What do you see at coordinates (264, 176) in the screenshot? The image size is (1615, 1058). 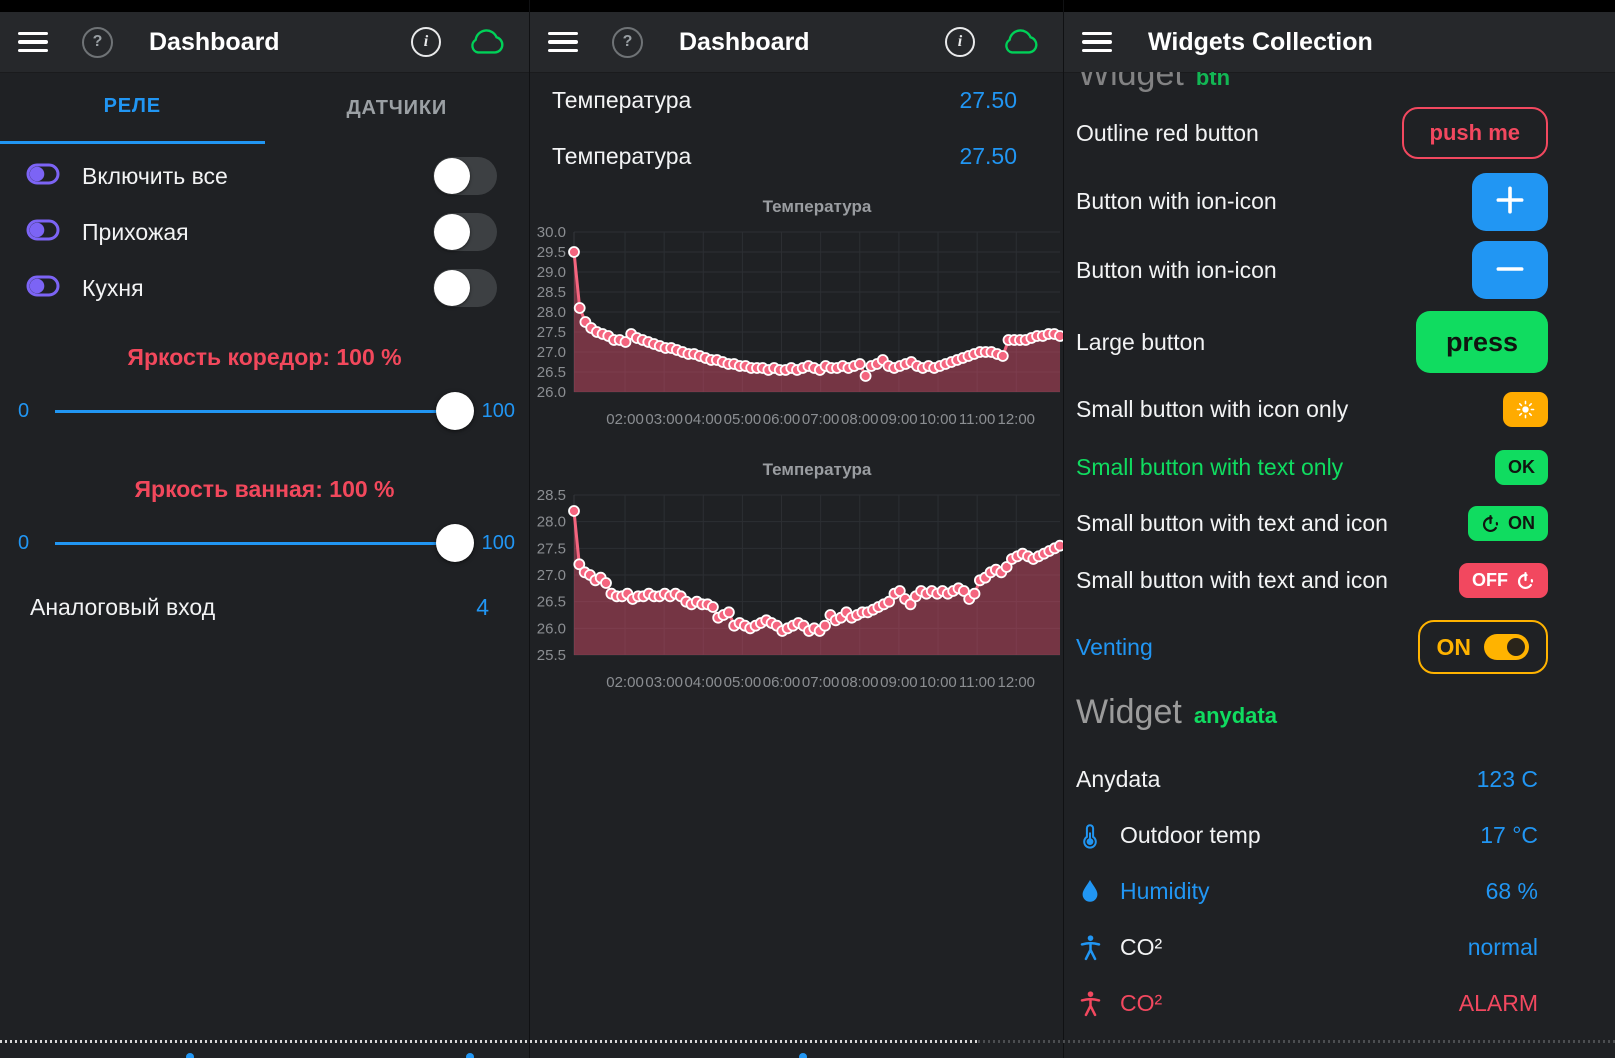 I see `switch-row-0: Включить все` at bounding box center [264, 176].